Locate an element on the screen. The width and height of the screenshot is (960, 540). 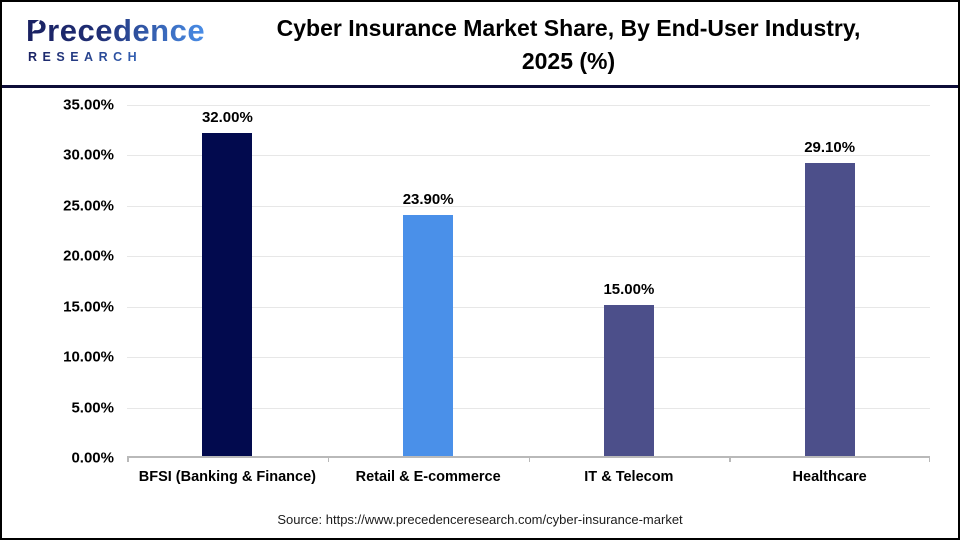
x-axis-category-label: BFSI (Banking & Finance) is located at coordinates (227, 477).